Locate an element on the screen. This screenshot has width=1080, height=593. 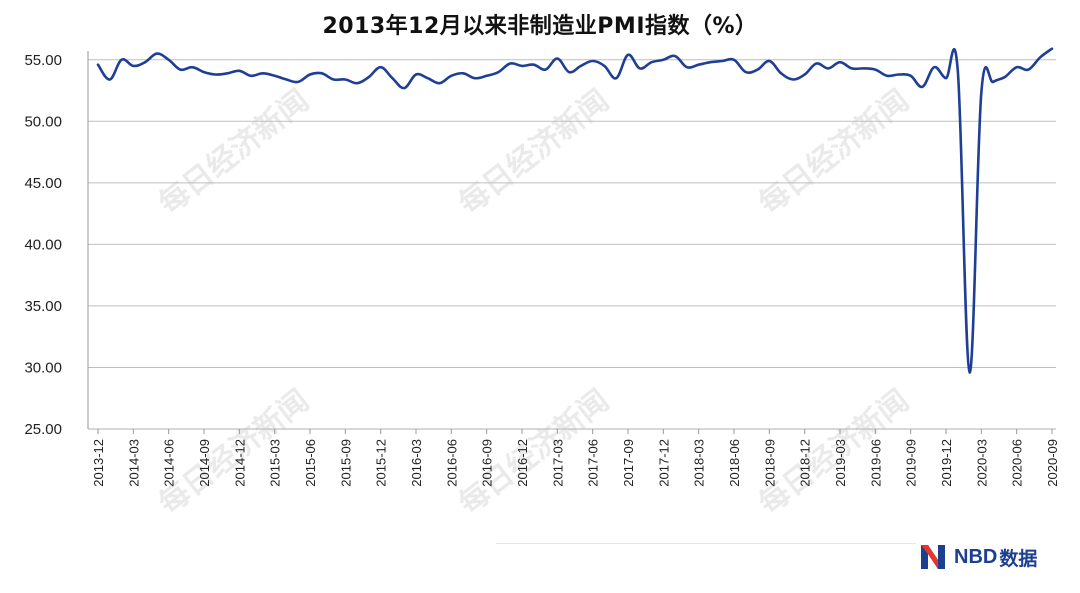
x-tick-label: 2020-06 is located at coordinates (1017, 463).